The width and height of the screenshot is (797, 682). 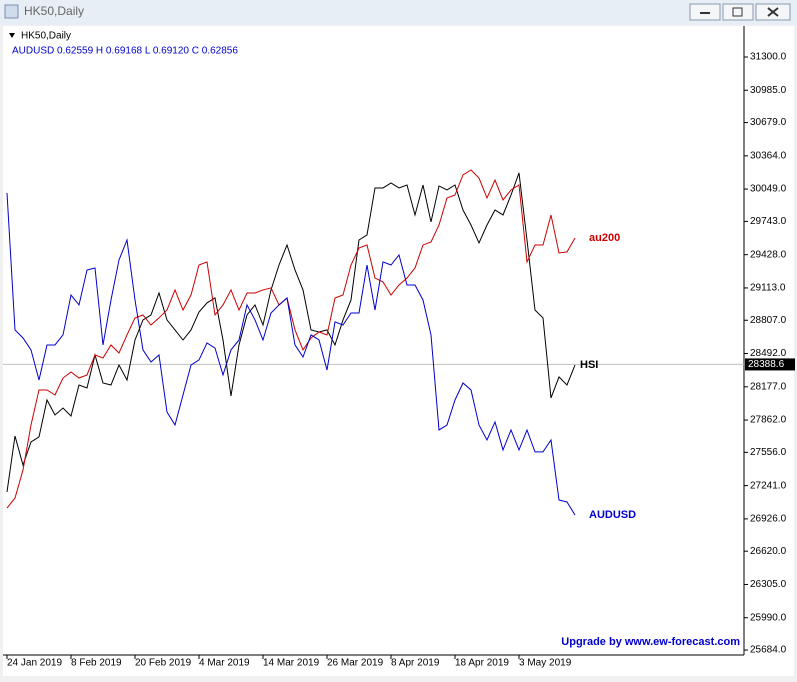 I want to click on window-title: HK50,Daily, so click(x=54, y=11).